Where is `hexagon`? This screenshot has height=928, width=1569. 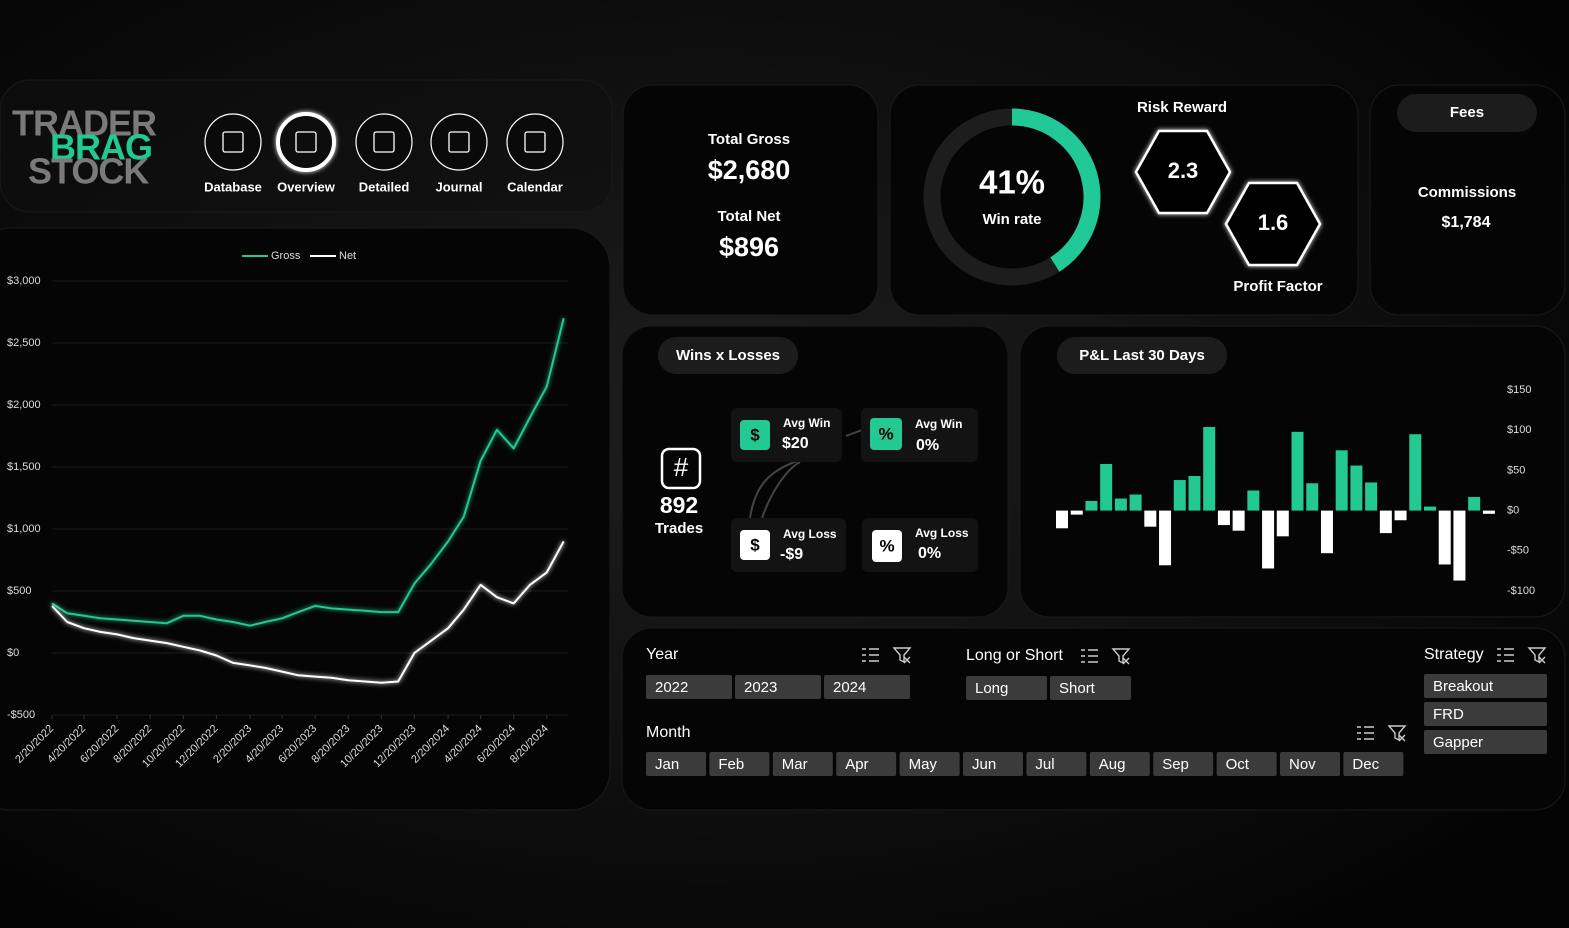 hexagon is located at coordinates (1183, 172).